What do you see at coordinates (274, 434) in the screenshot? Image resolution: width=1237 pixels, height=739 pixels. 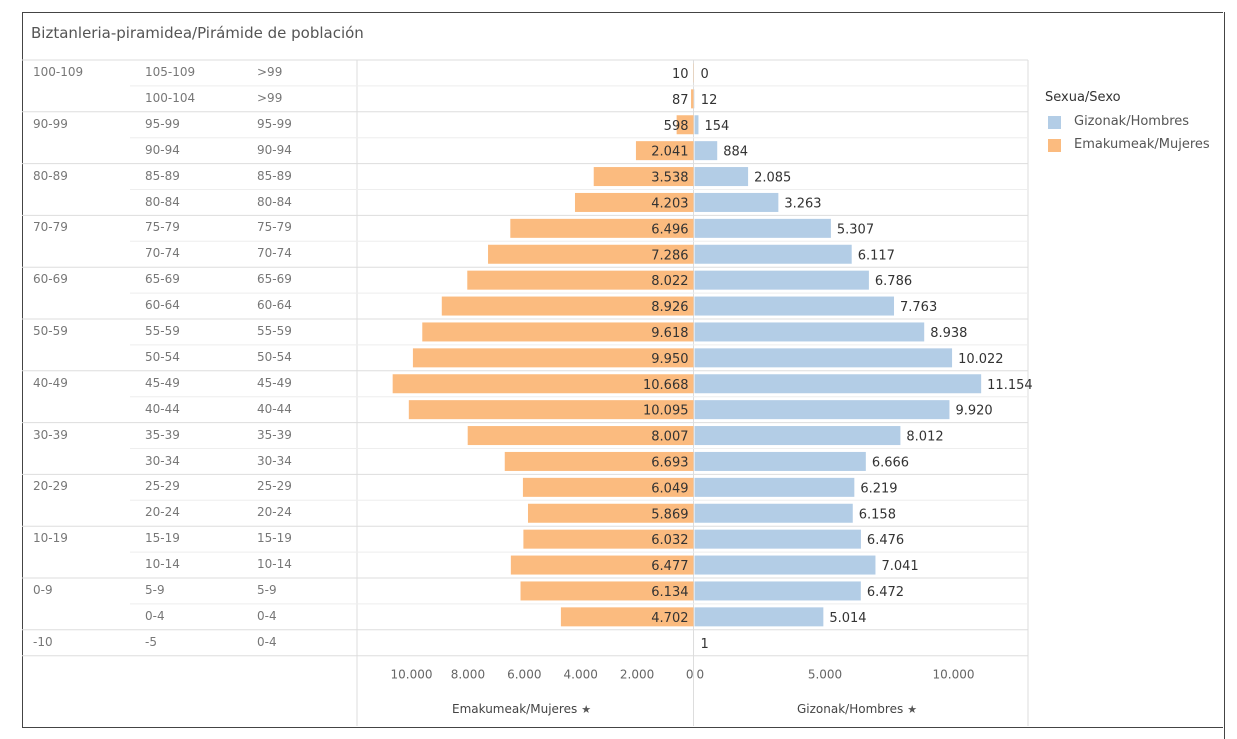 I see `row-label-age-alt: 35-39` at bounding box center [274, 434].